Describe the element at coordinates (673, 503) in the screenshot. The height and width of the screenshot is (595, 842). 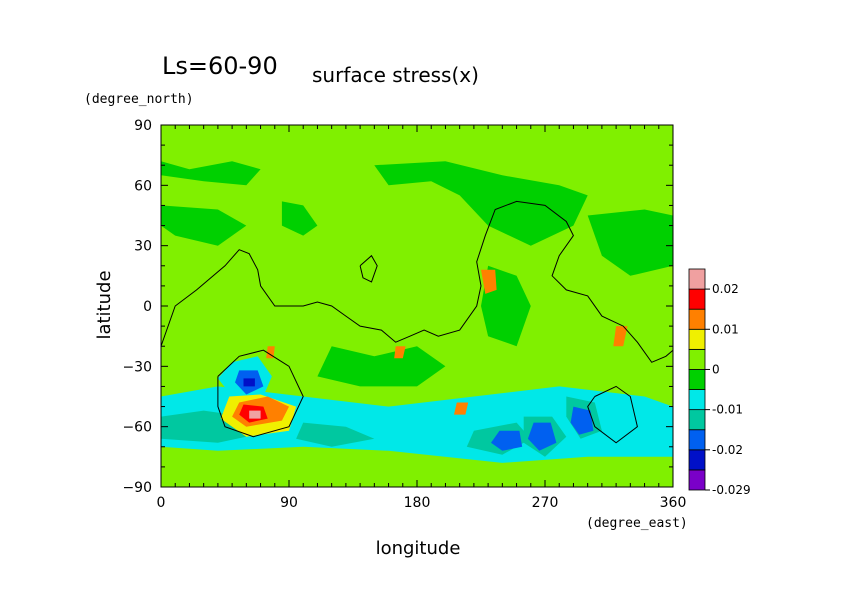
I see `x-tick-label: 360` at that location.